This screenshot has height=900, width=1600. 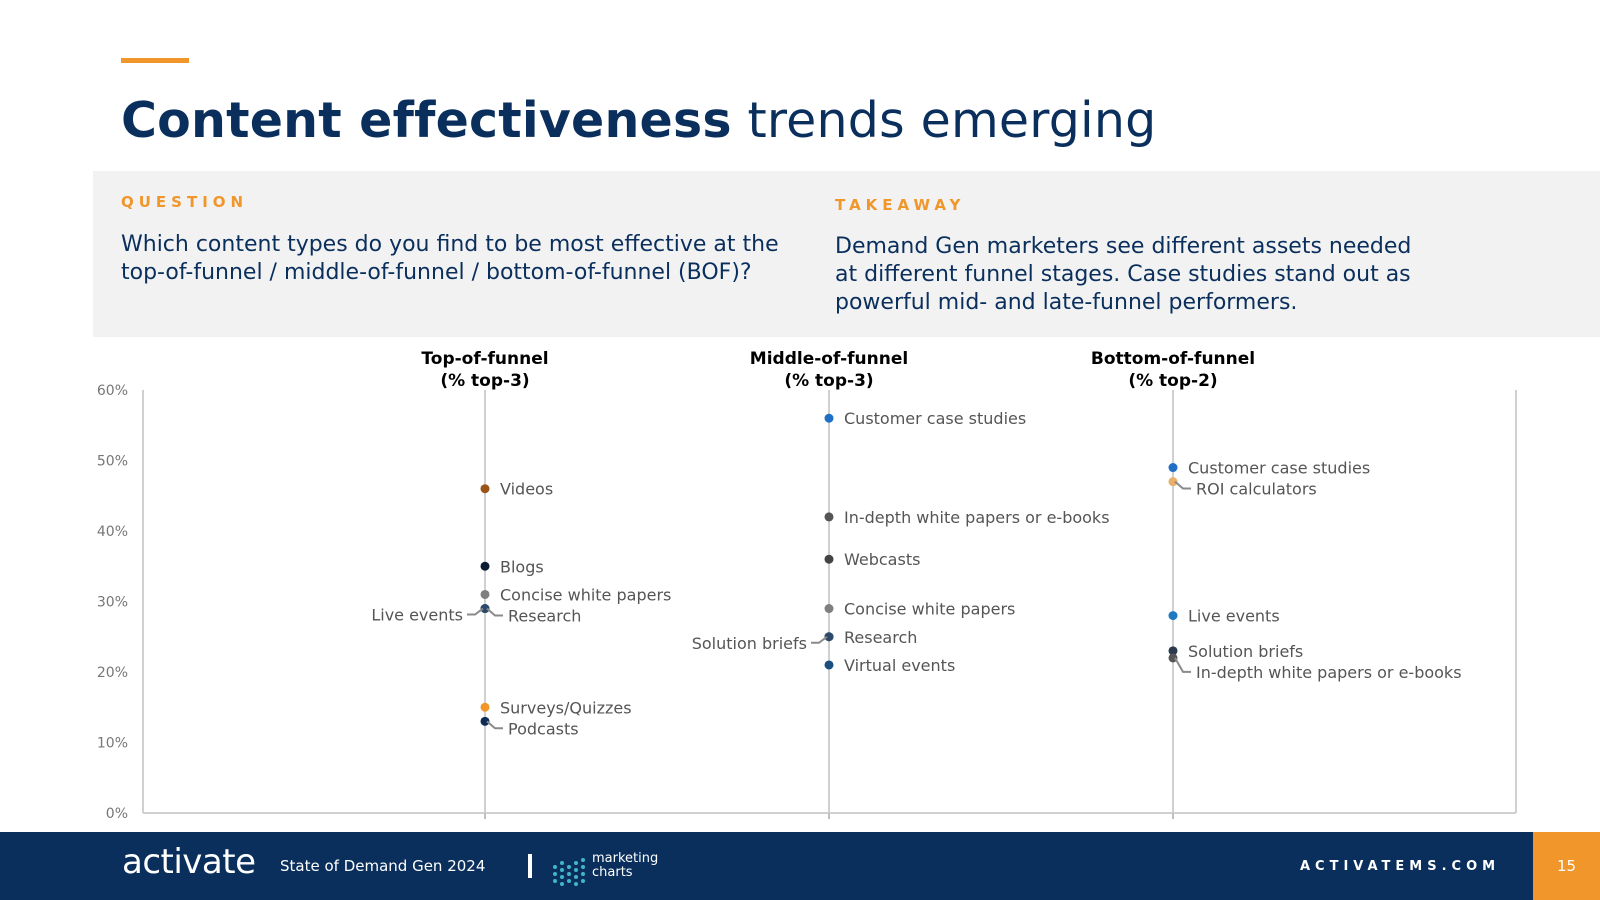 I want to click on page-number: 15, so click(x=1566, y=866).